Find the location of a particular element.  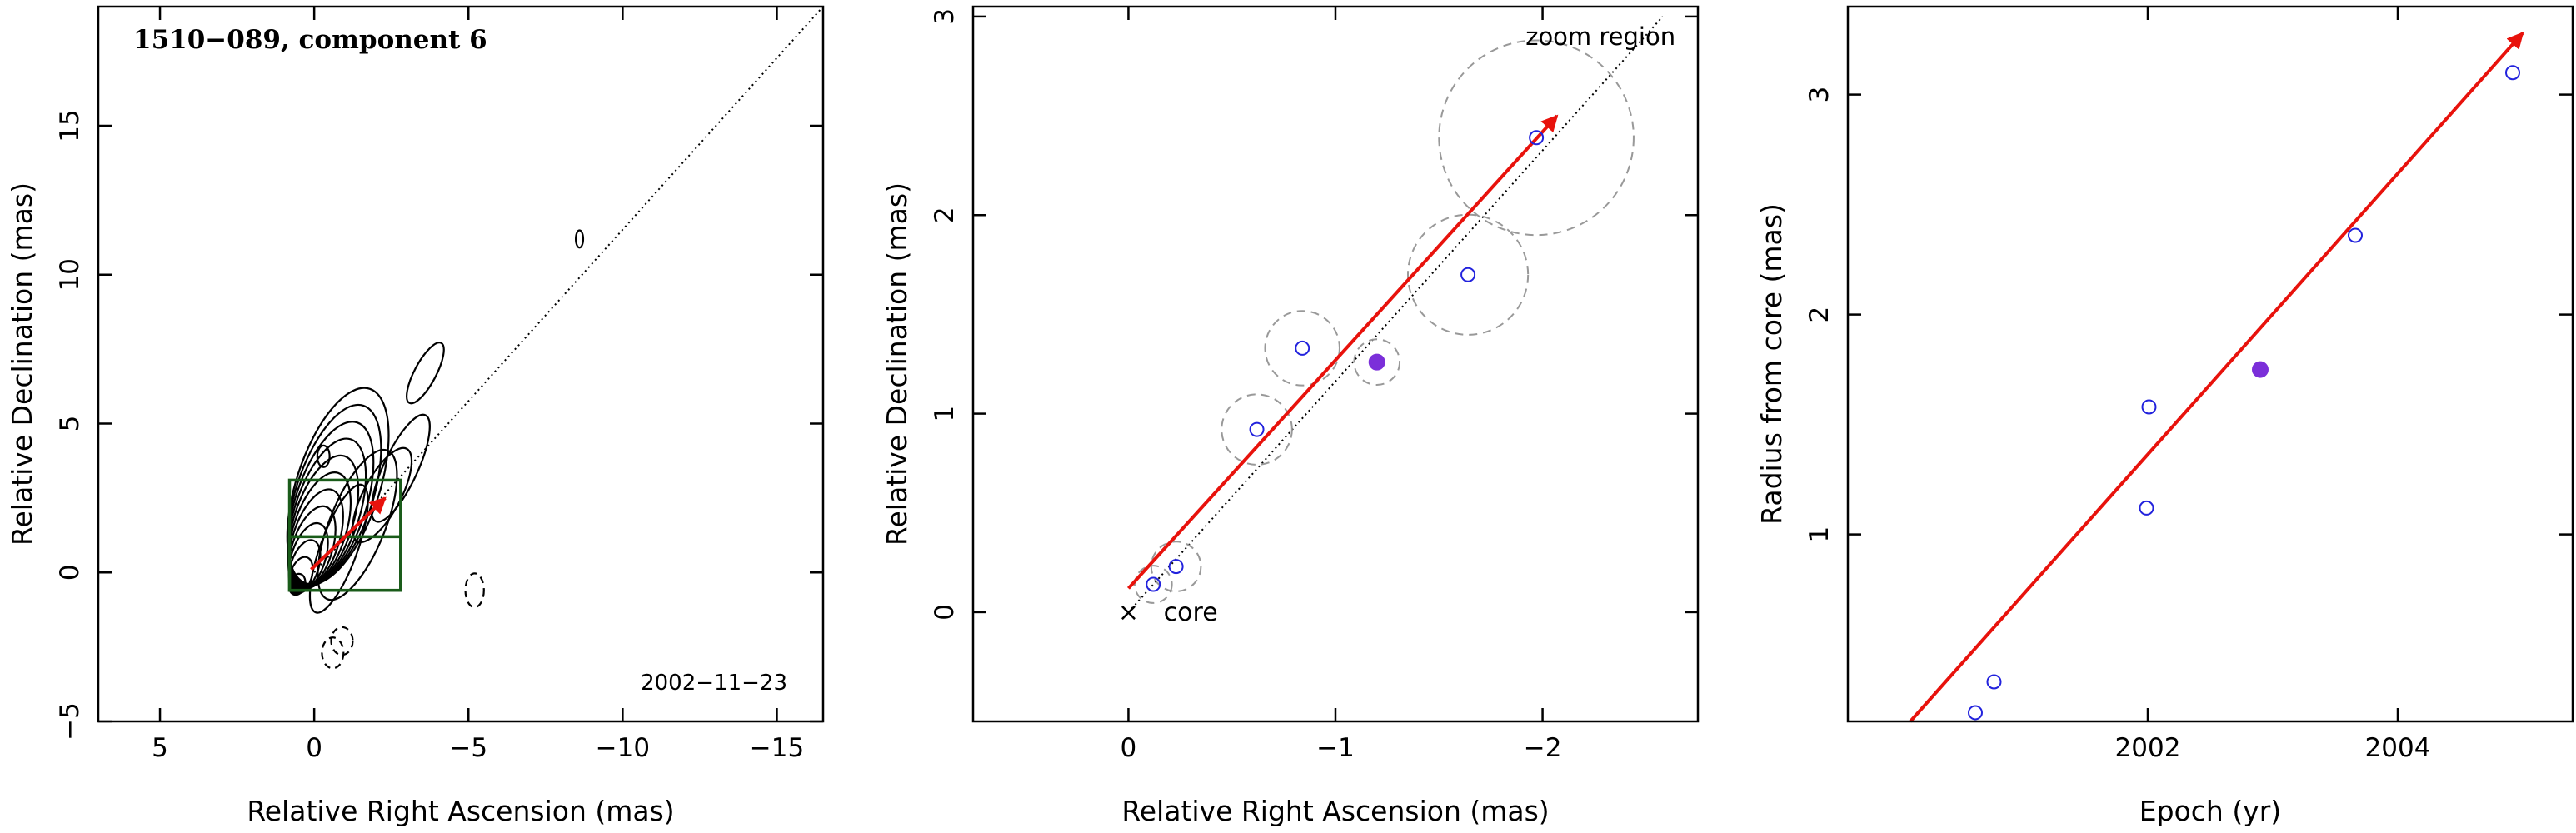

panel-1-x-tick-label: −5 is located at coordinates (468, 748).